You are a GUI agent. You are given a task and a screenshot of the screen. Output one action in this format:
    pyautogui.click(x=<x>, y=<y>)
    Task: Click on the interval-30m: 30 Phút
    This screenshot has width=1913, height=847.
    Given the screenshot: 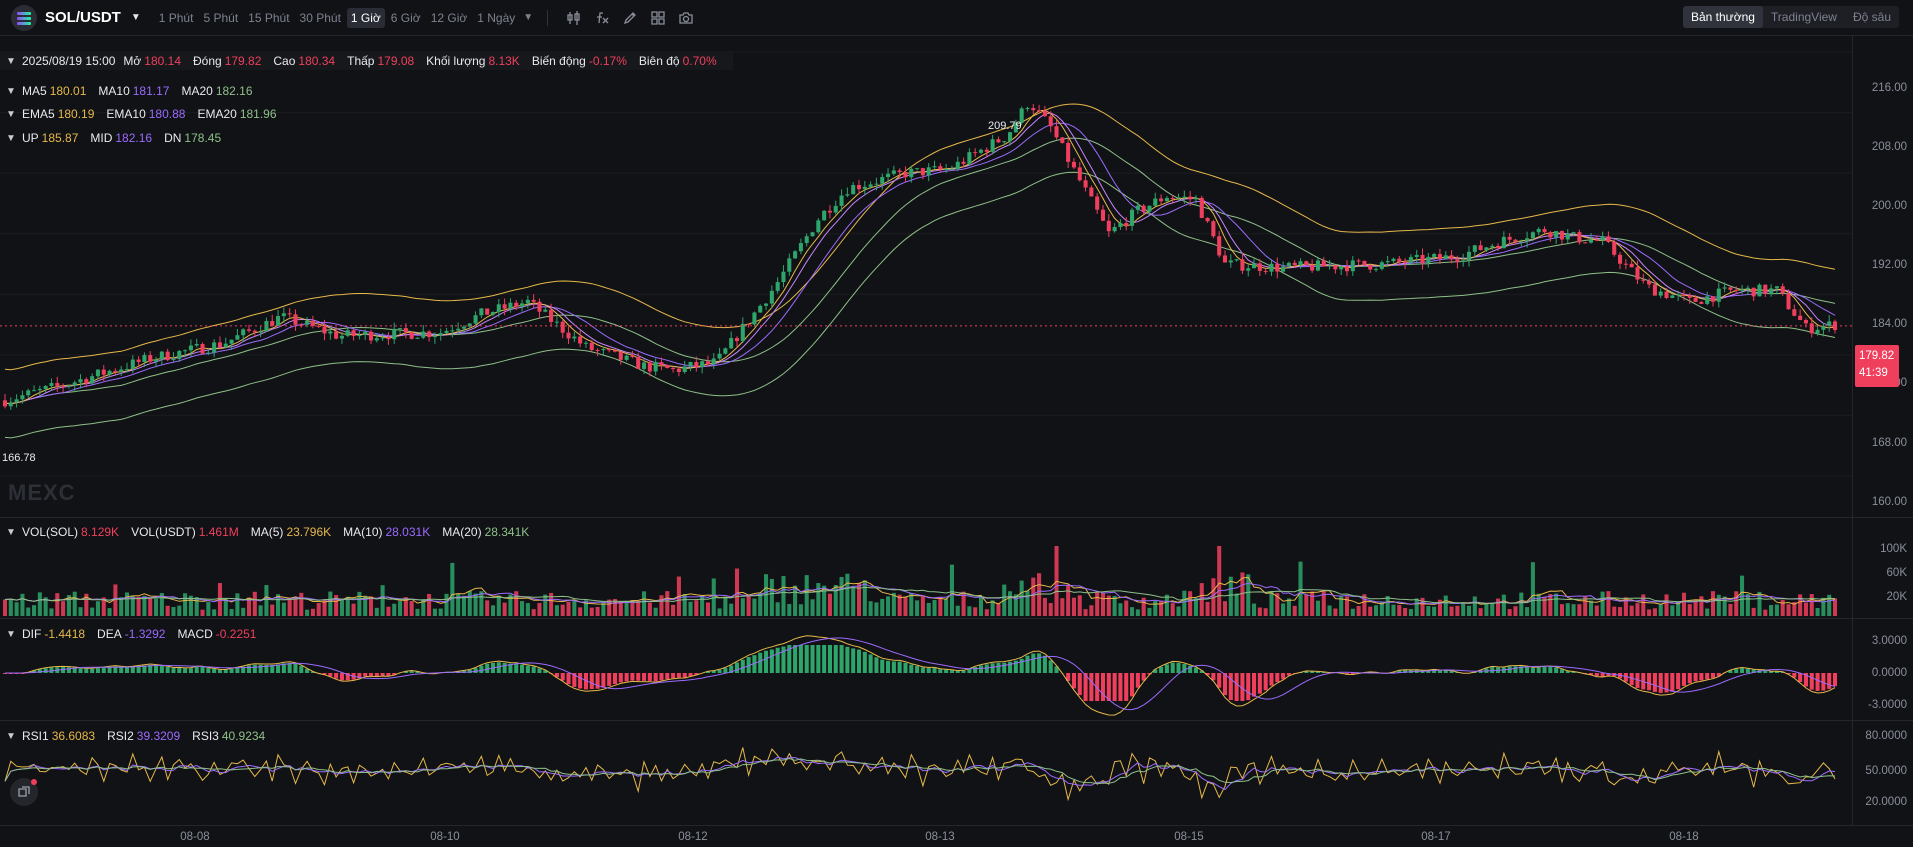 What is the action you would take?
    pyautogui.click(x=320, y=17)
    